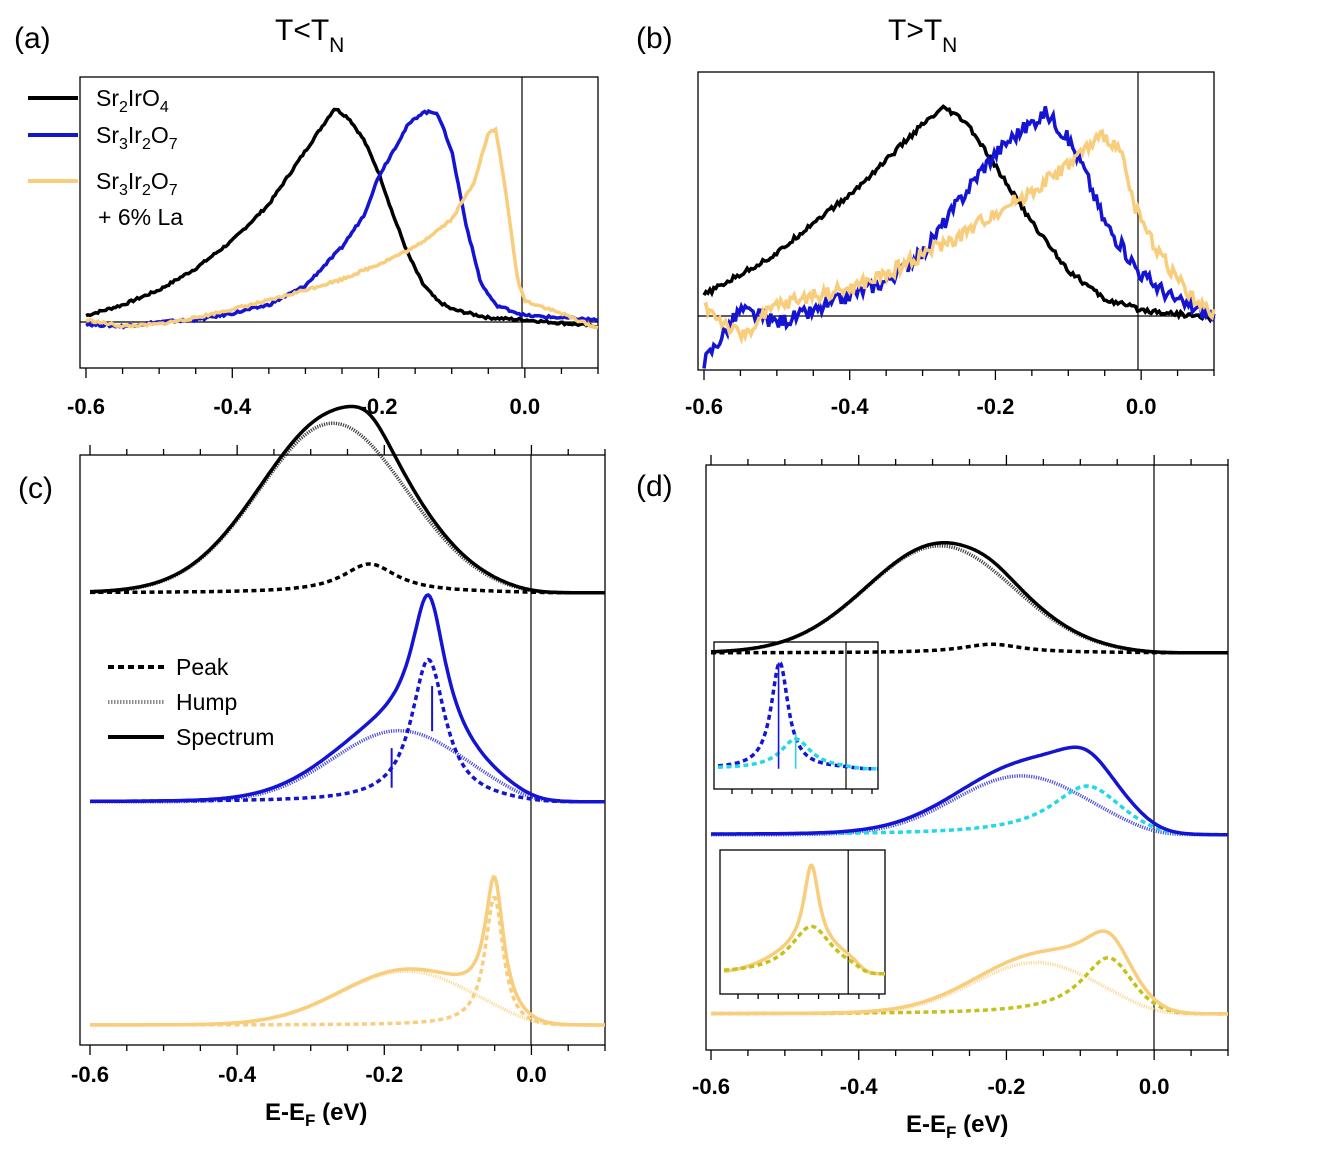  Describe the element at coordinates (232, 406) in the screenshot. I see `panel-a-tick-label: -0.4` at that location.